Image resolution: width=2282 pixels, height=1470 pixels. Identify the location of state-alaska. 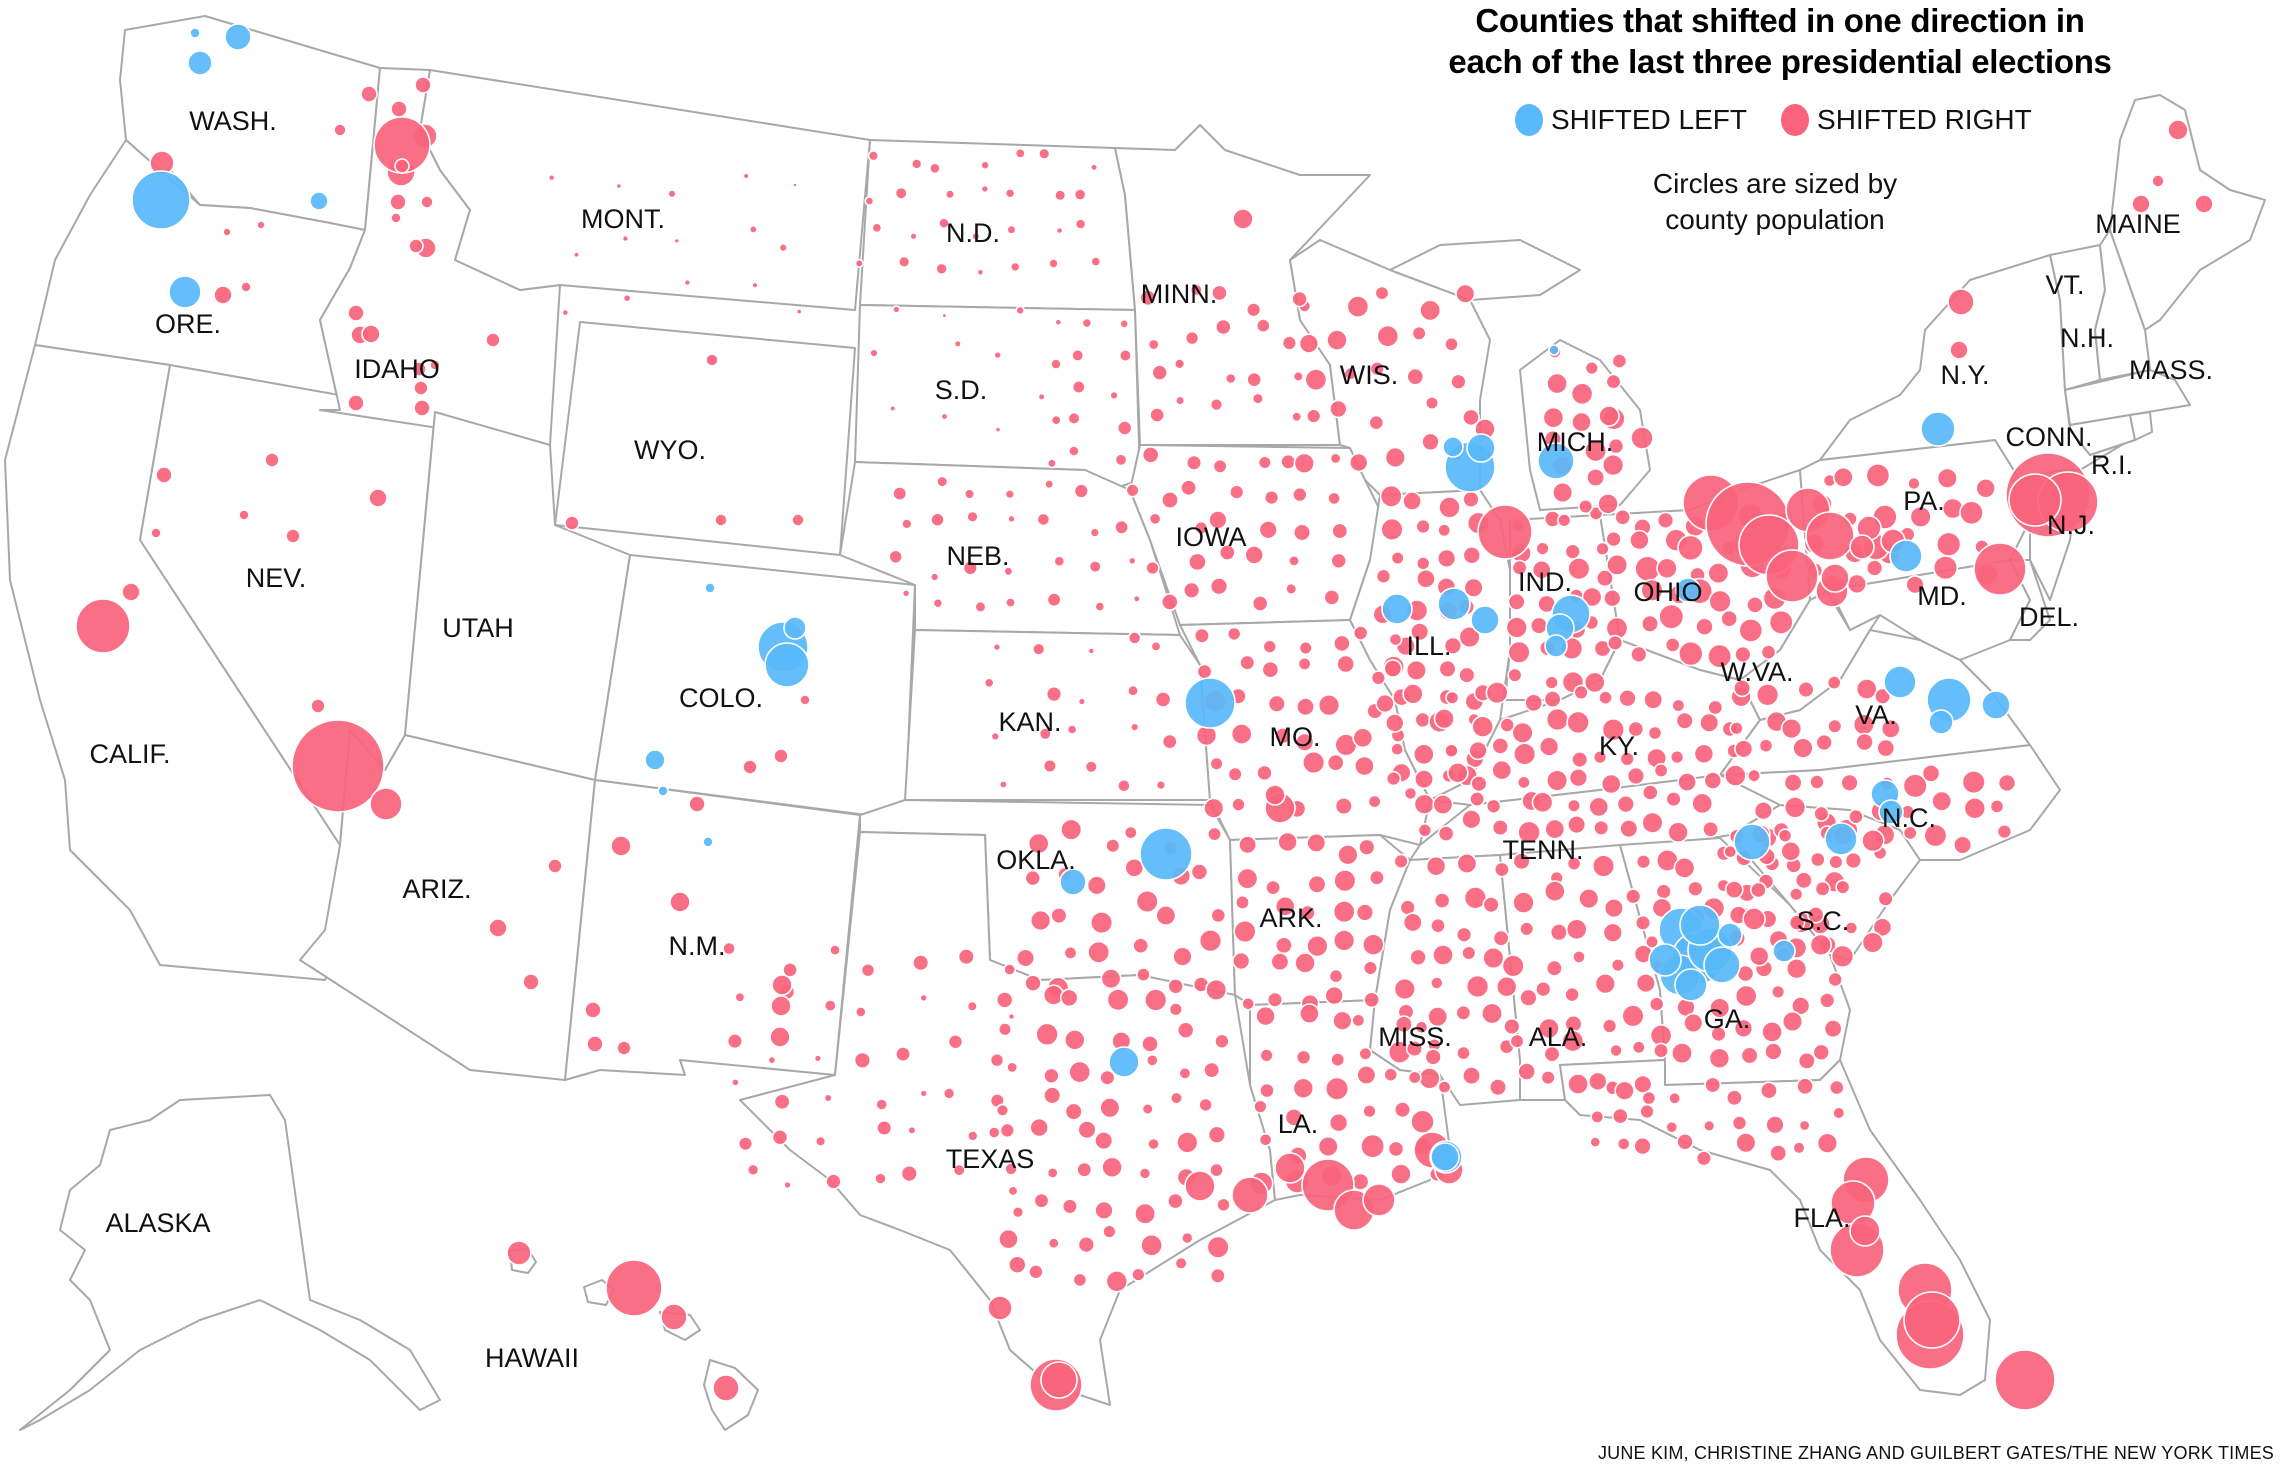
(230, 1262).